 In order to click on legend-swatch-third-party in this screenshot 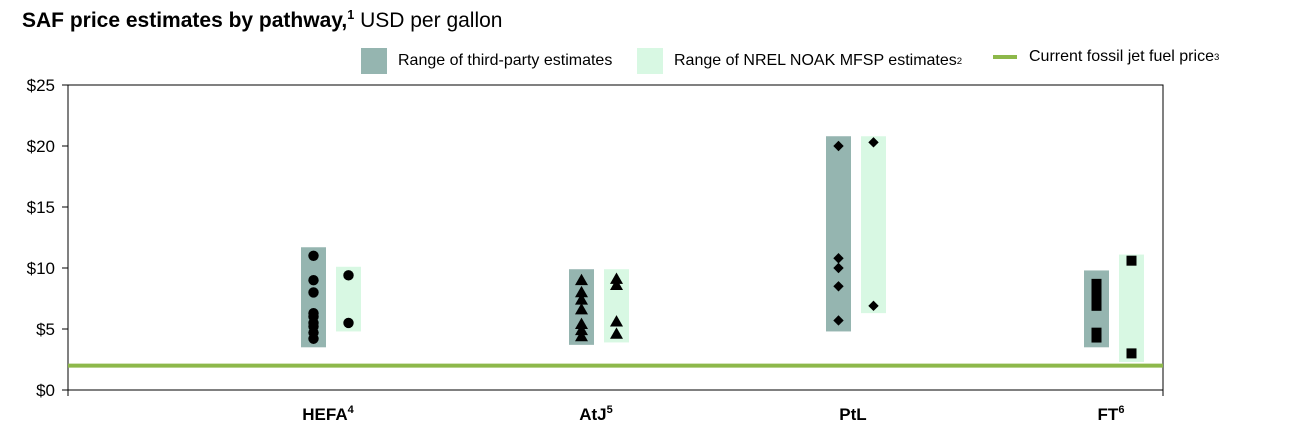, I will do `click(374, 61)`.